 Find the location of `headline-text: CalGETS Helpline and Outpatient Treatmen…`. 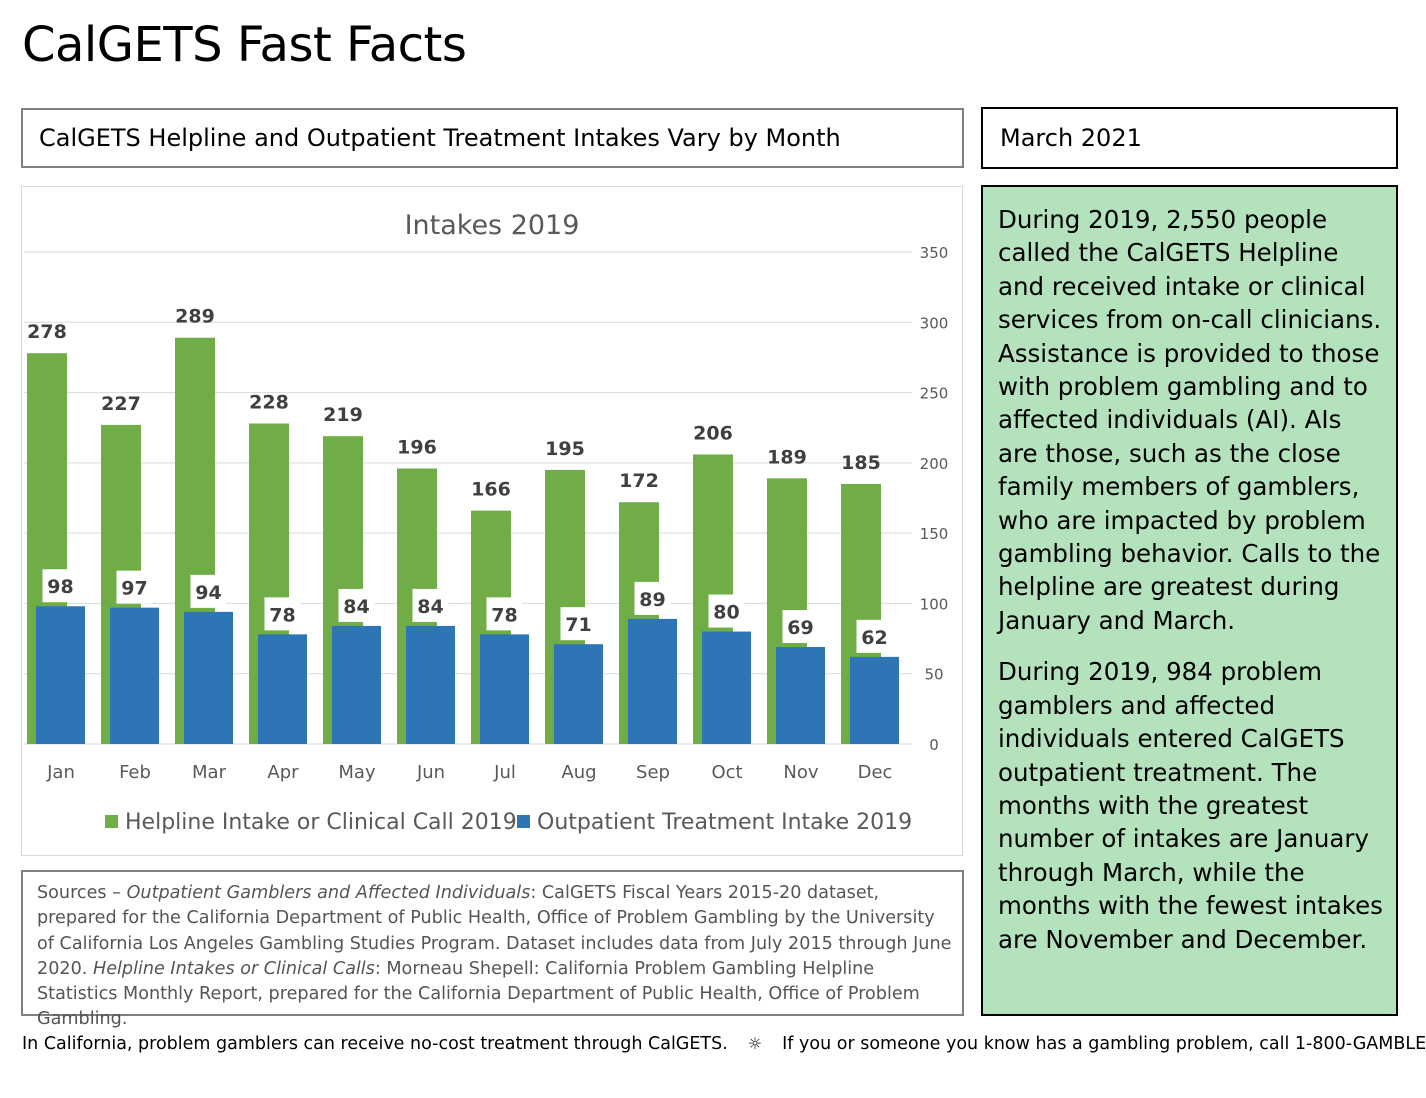

headline-text: CalGETS Helpline and Outpatient Treatmen… is located at coordinates (440, 138).